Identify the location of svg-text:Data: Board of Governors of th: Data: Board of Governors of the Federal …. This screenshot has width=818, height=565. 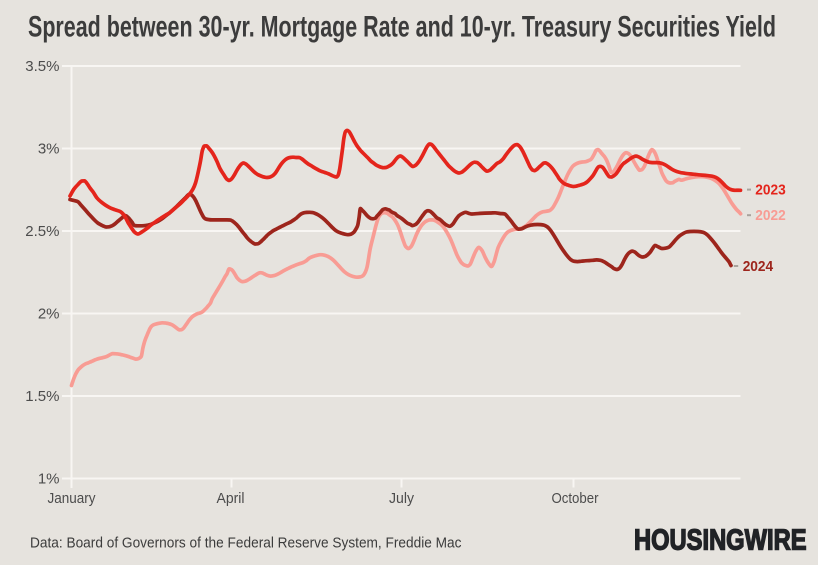
(246, 543).